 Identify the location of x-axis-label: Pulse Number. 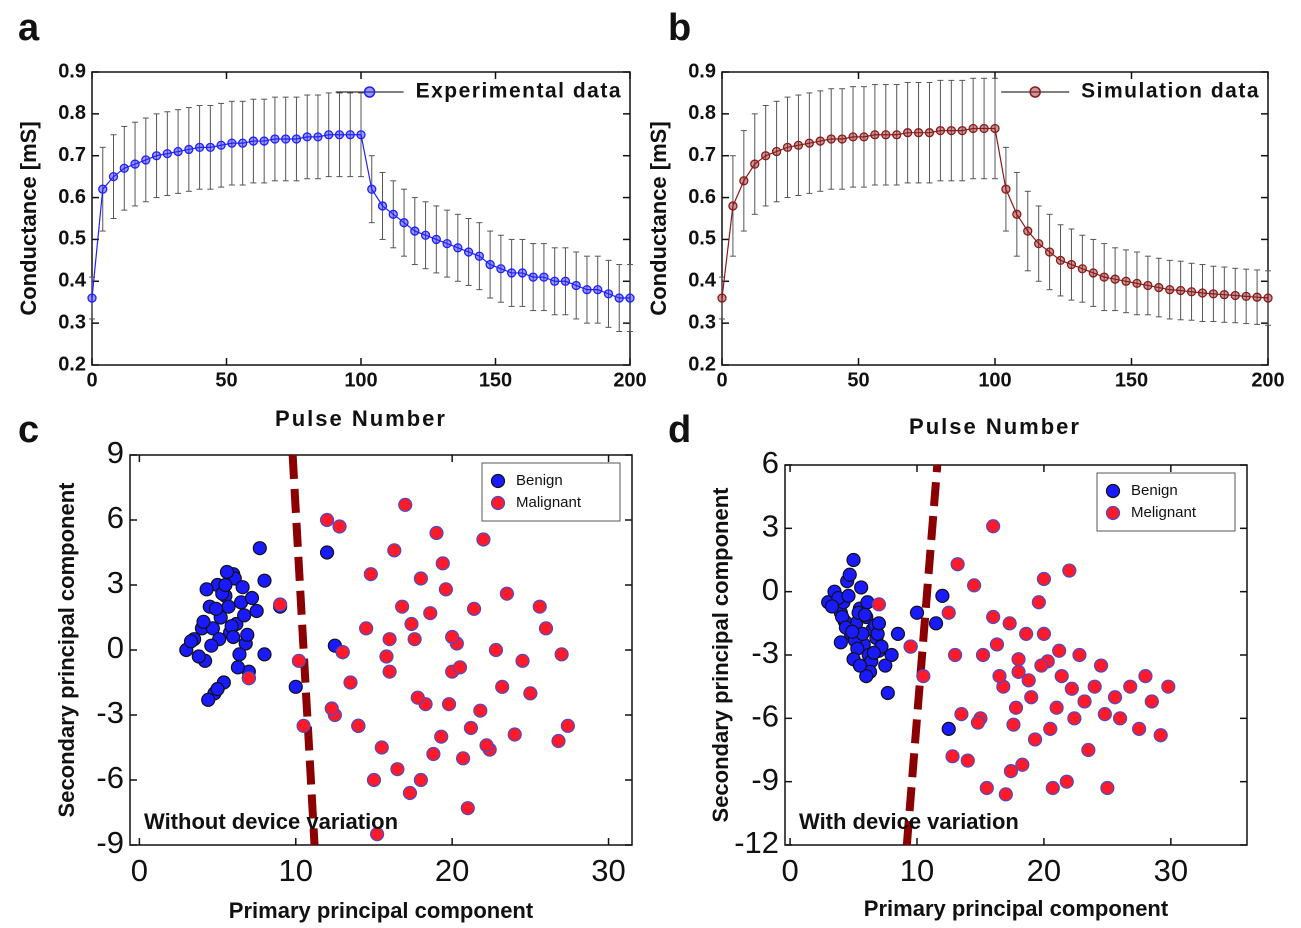
(361, 418).